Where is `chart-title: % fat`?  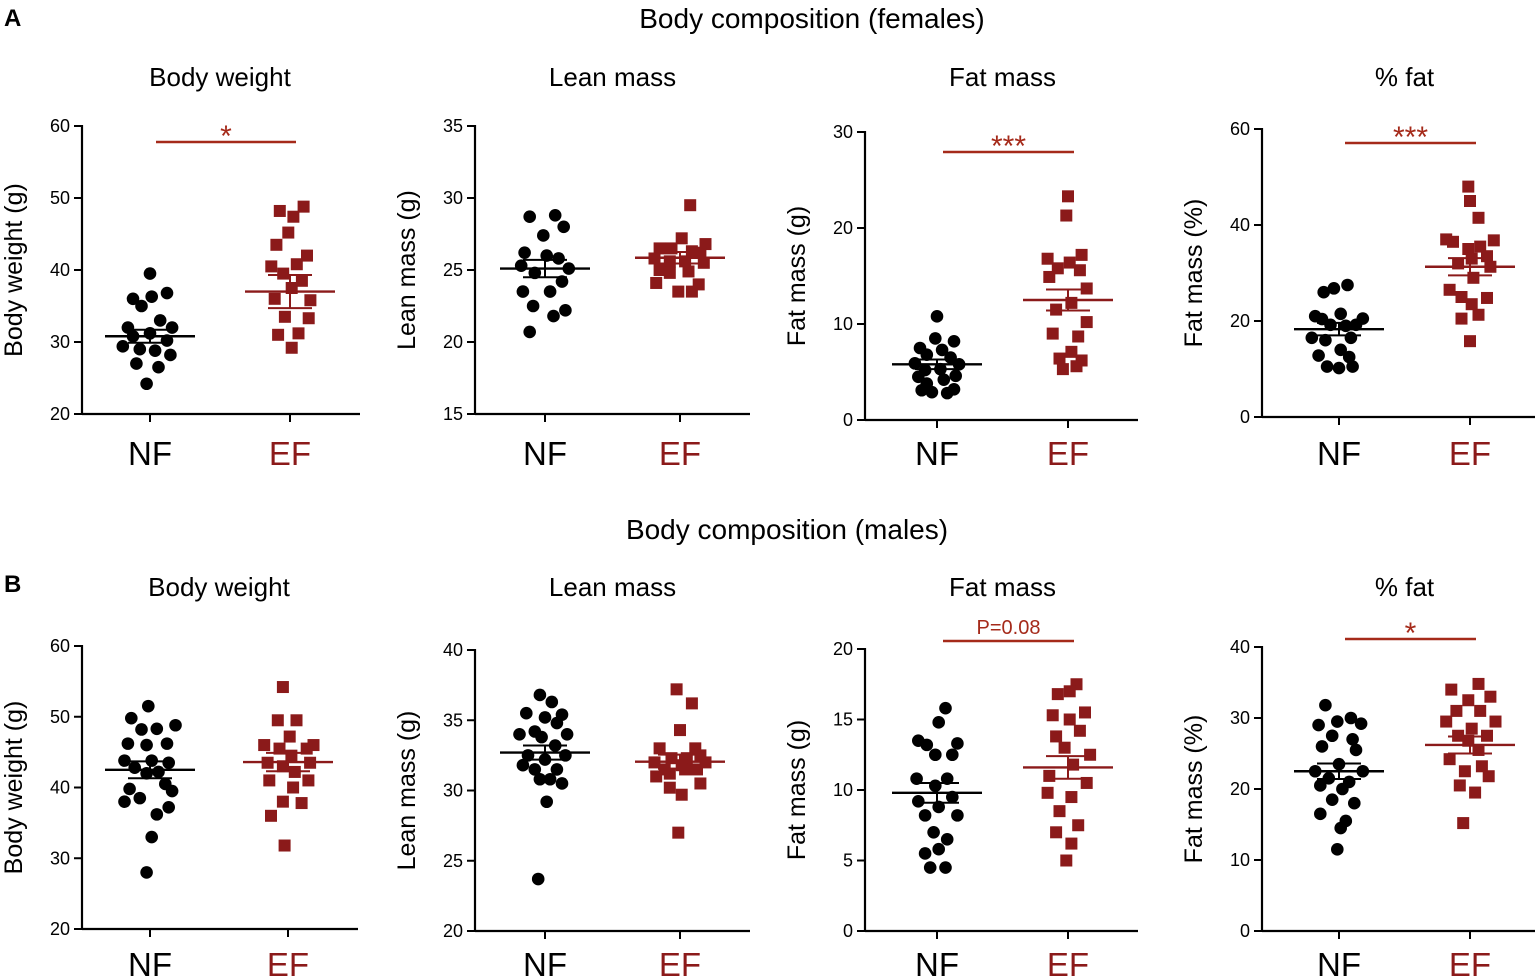
chart-title: % fat is located at coordinates (1405, 587).